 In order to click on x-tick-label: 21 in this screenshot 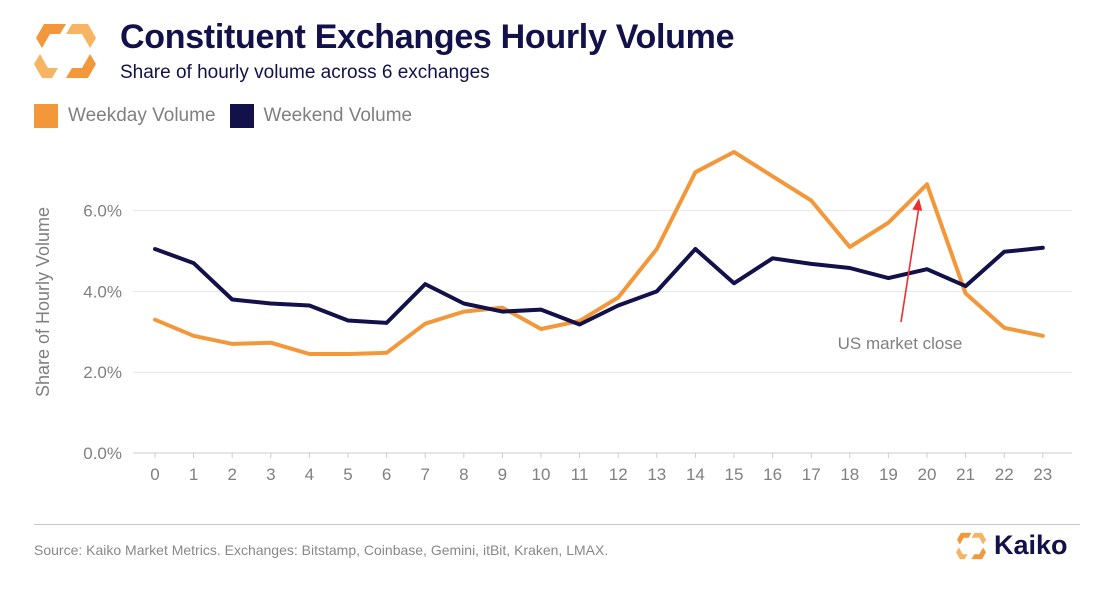, I will do `click(965, 474)`.